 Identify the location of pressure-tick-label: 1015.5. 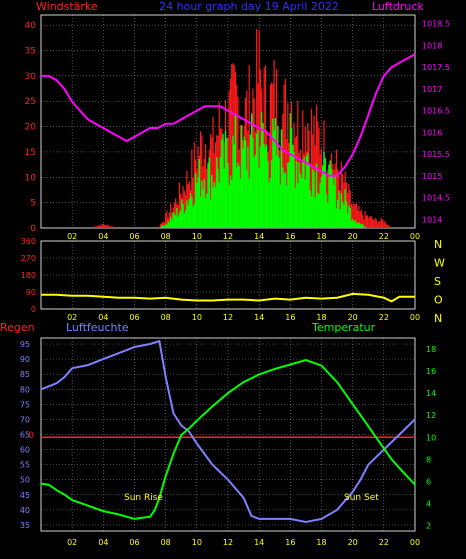
(436, 154).